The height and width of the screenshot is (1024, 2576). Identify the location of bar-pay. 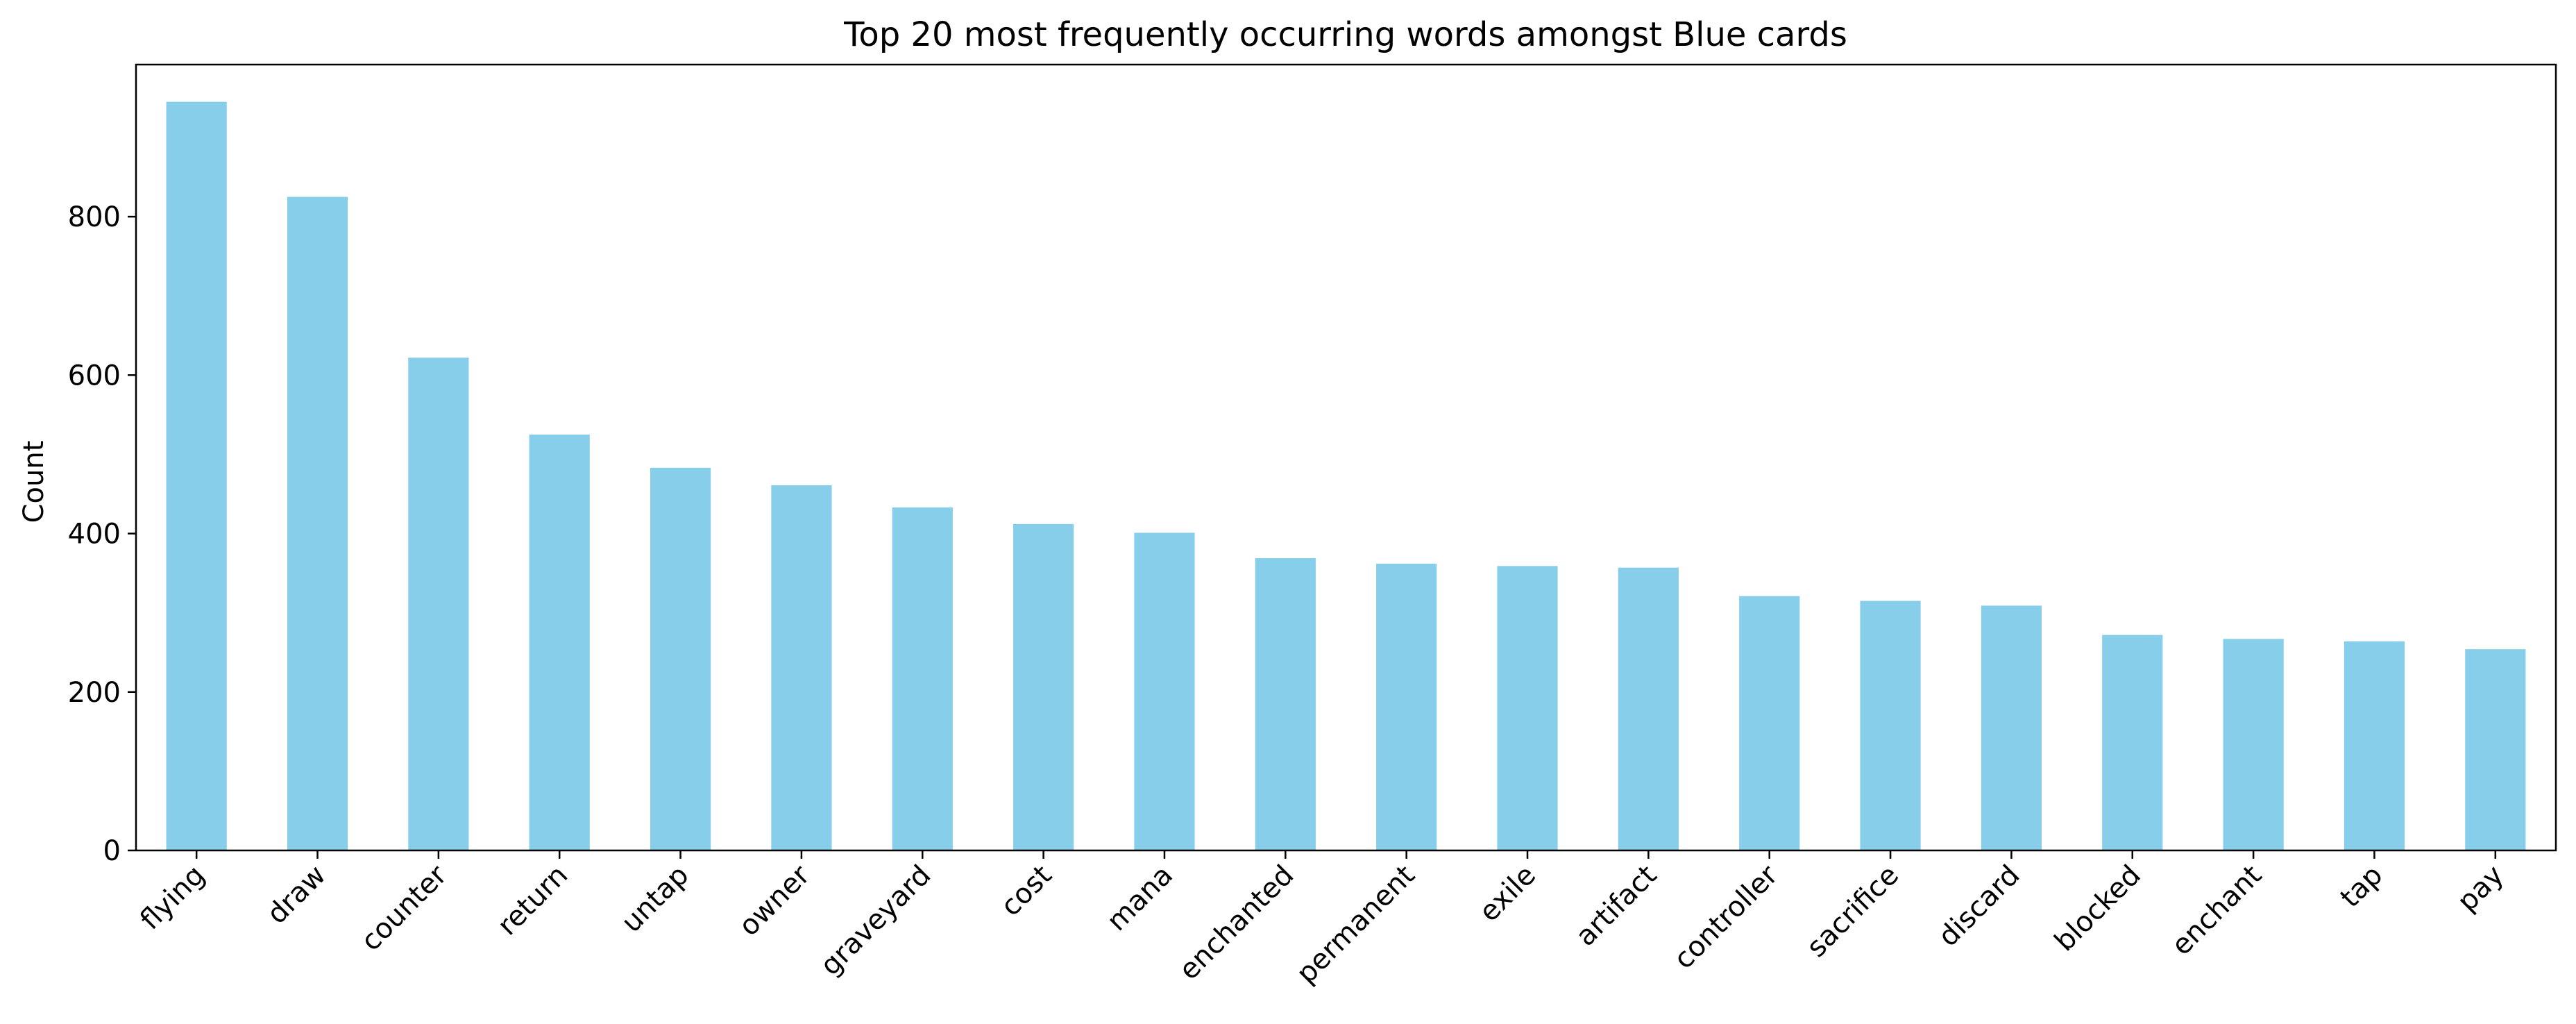
(2495, 749).